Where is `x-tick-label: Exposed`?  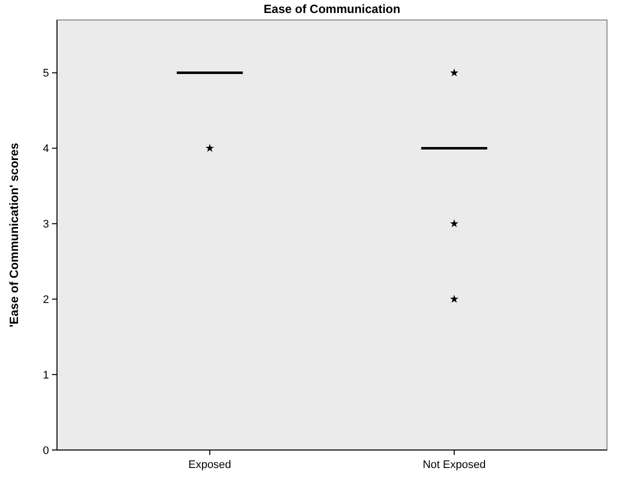
x-tick-label: Exposed is located at coordinates (210, 465).